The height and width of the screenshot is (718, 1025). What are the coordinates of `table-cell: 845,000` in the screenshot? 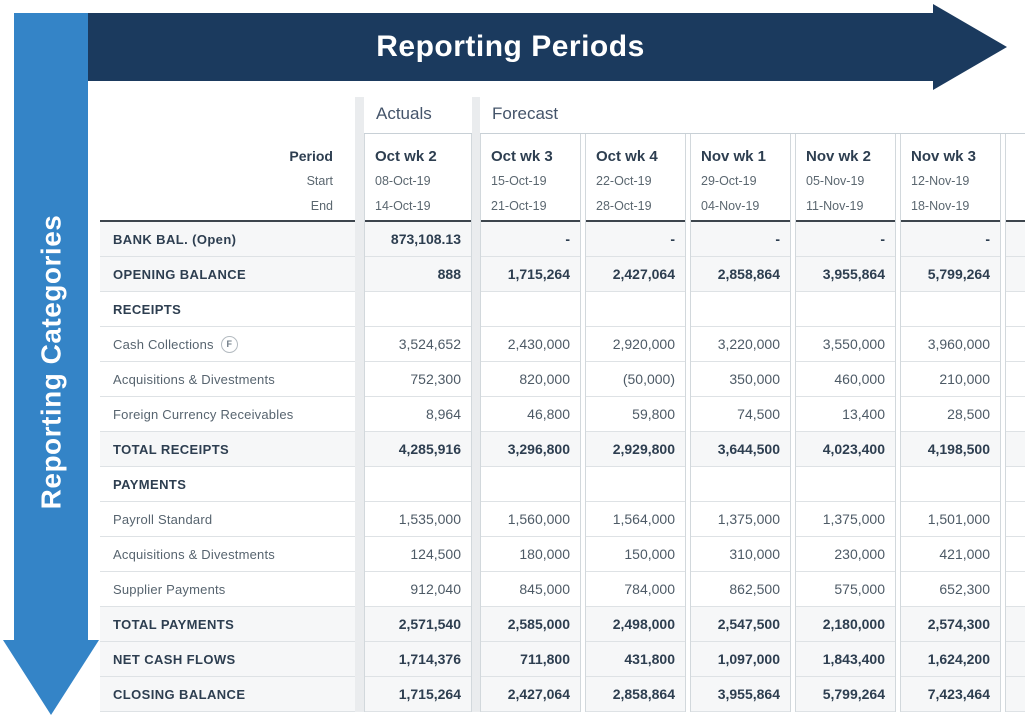 It's located at (530, 589).